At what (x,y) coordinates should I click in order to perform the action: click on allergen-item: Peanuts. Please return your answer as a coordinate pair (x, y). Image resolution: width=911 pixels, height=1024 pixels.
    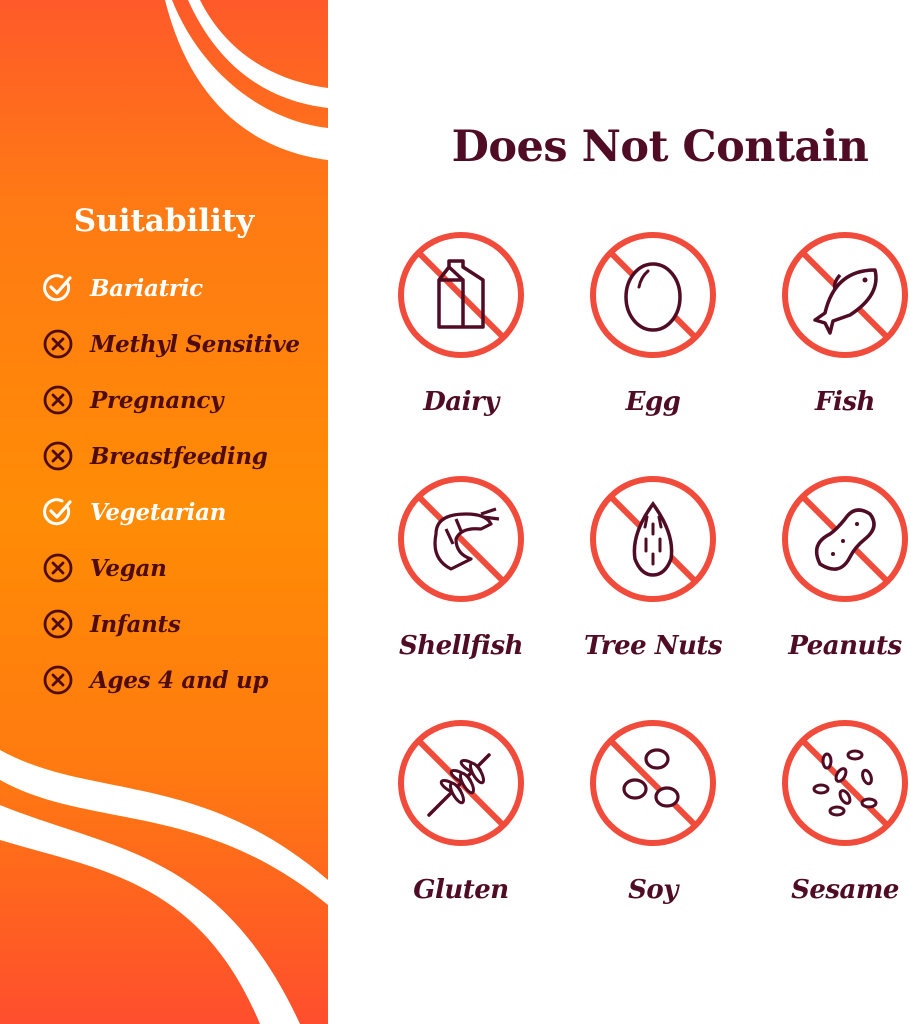
    Looking at the image, I should click on (833, 567).